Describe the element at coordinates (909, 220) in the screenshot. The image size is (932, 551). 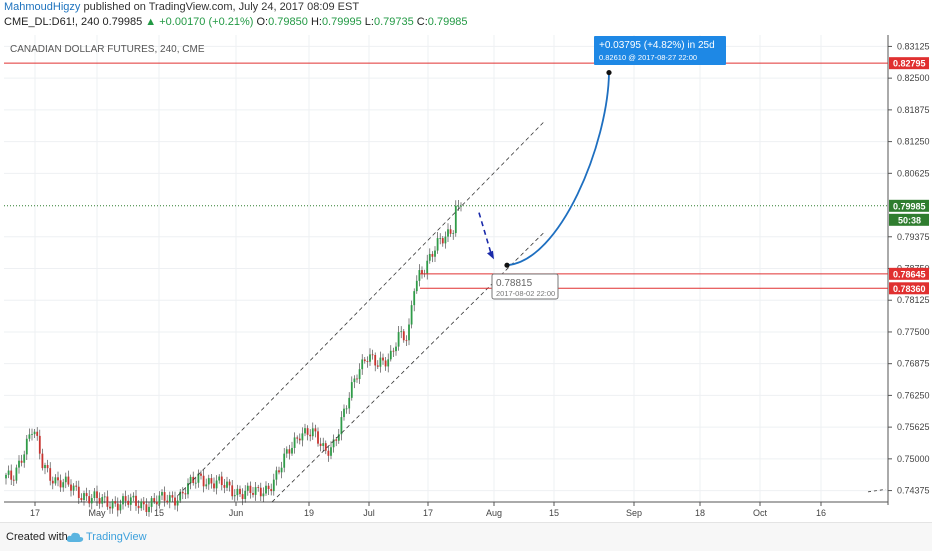
I see `countdown-text: 50:38` at that location.